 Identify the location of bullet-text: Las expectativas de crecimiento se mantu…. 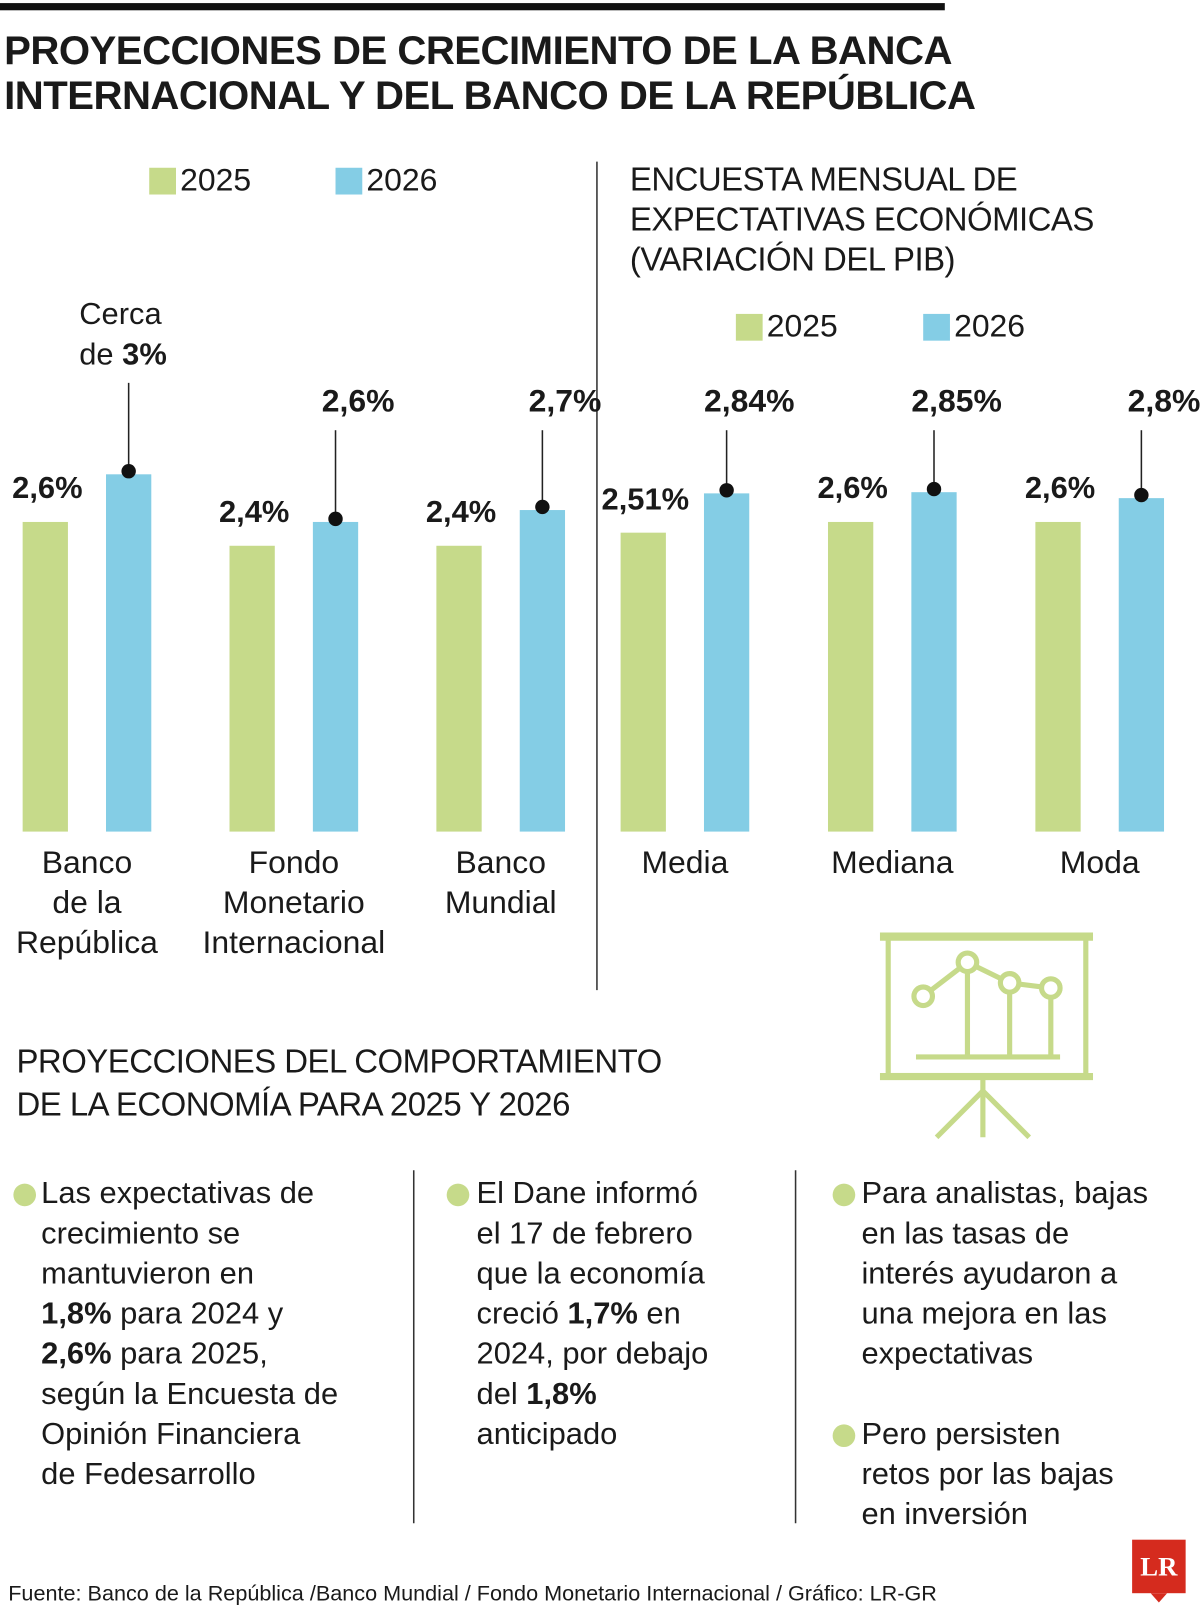
(190, 1334).